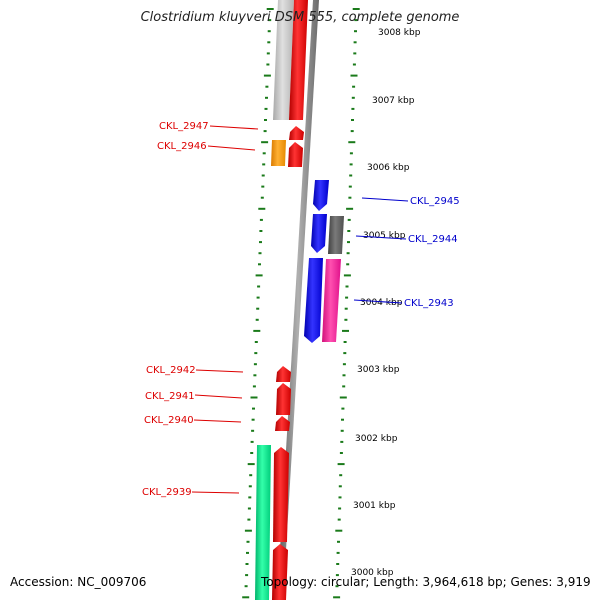  Describe the element at coordinates (167, 492) in the screenshot. I see `gene-label: CKL_2939` at that location.